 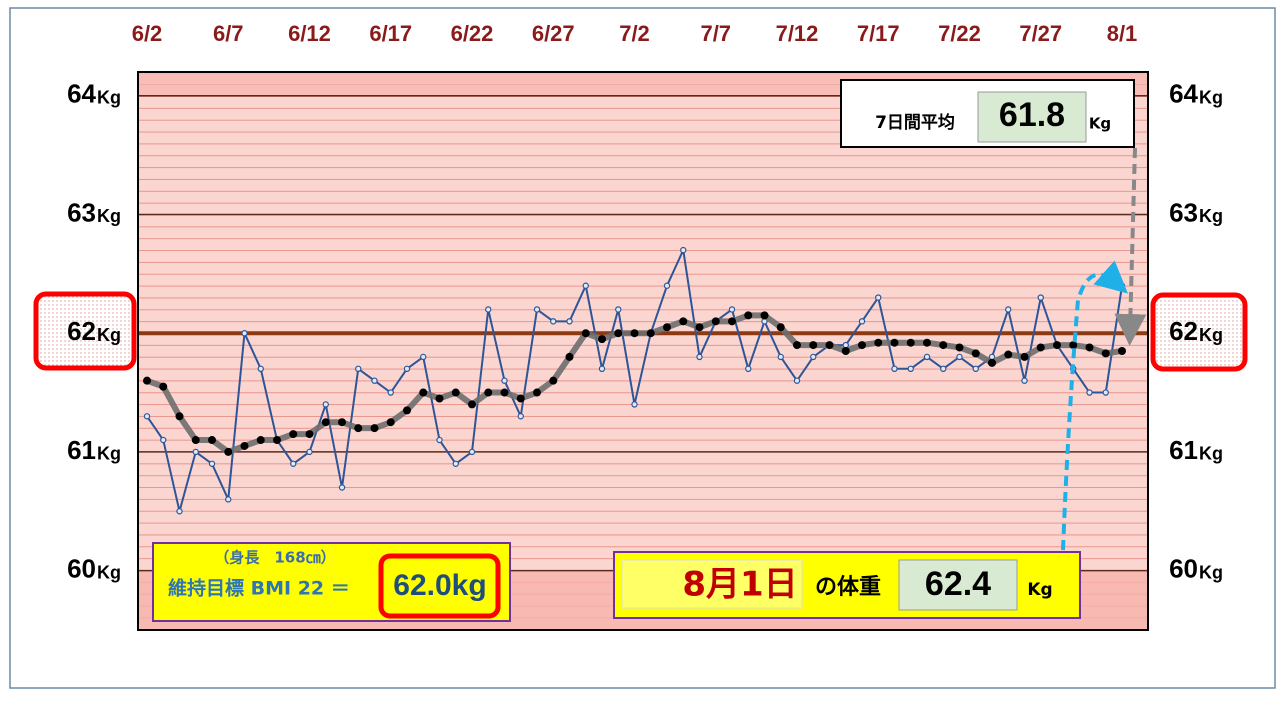 What do you see at coordinates (472, 33) in the screenshot?
I see `x-tick-label: 6/22` at bounding box center [472, 33].